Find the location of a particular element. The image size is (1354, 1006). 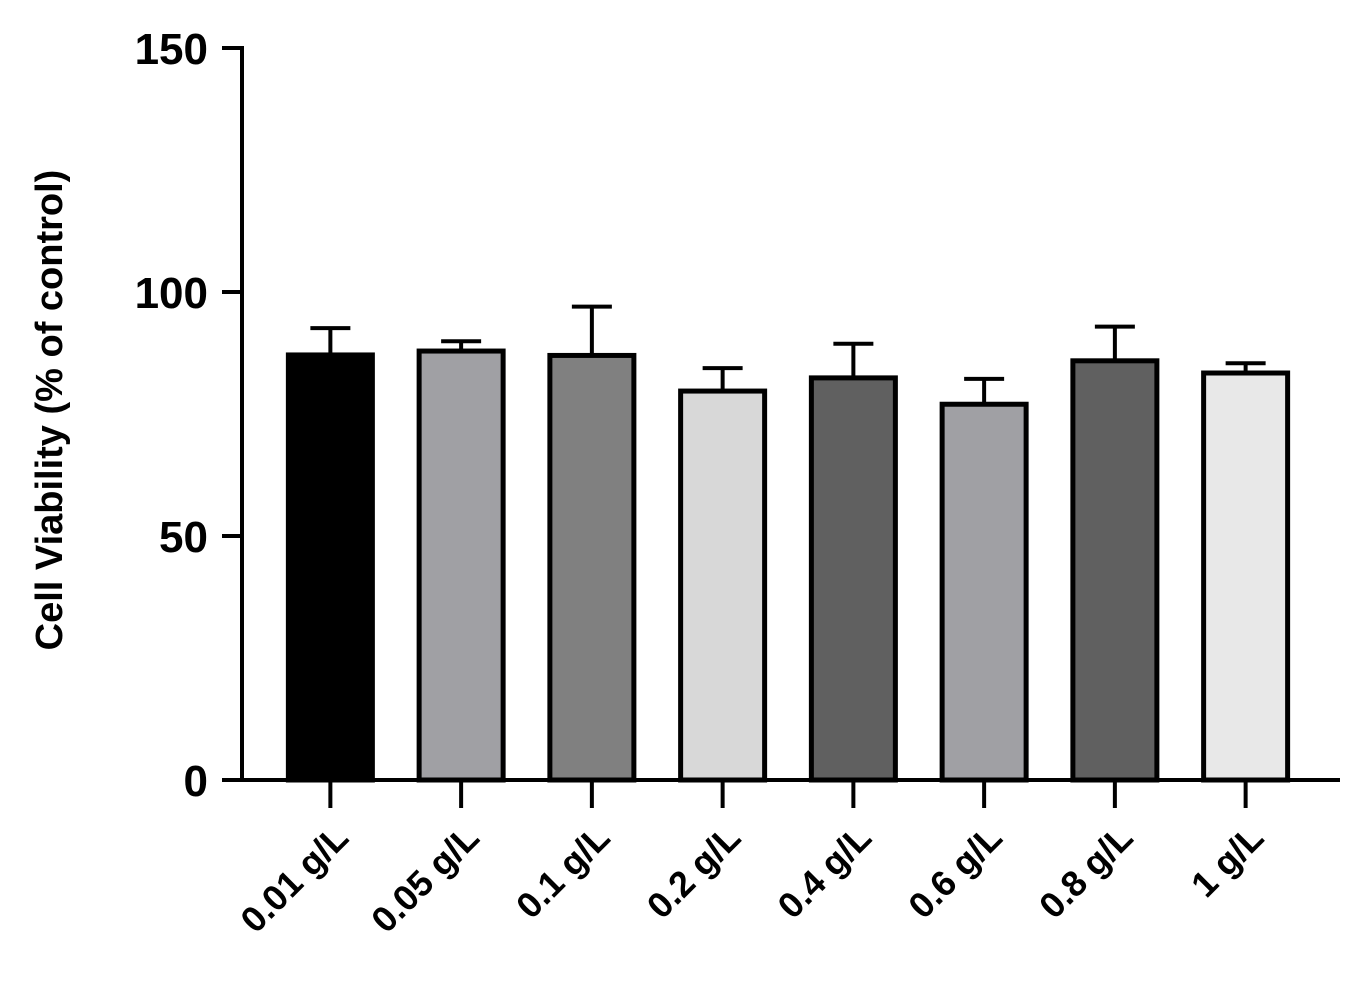

x-tick-label: 0.8 g/L is located at coordinates (1086, 872).